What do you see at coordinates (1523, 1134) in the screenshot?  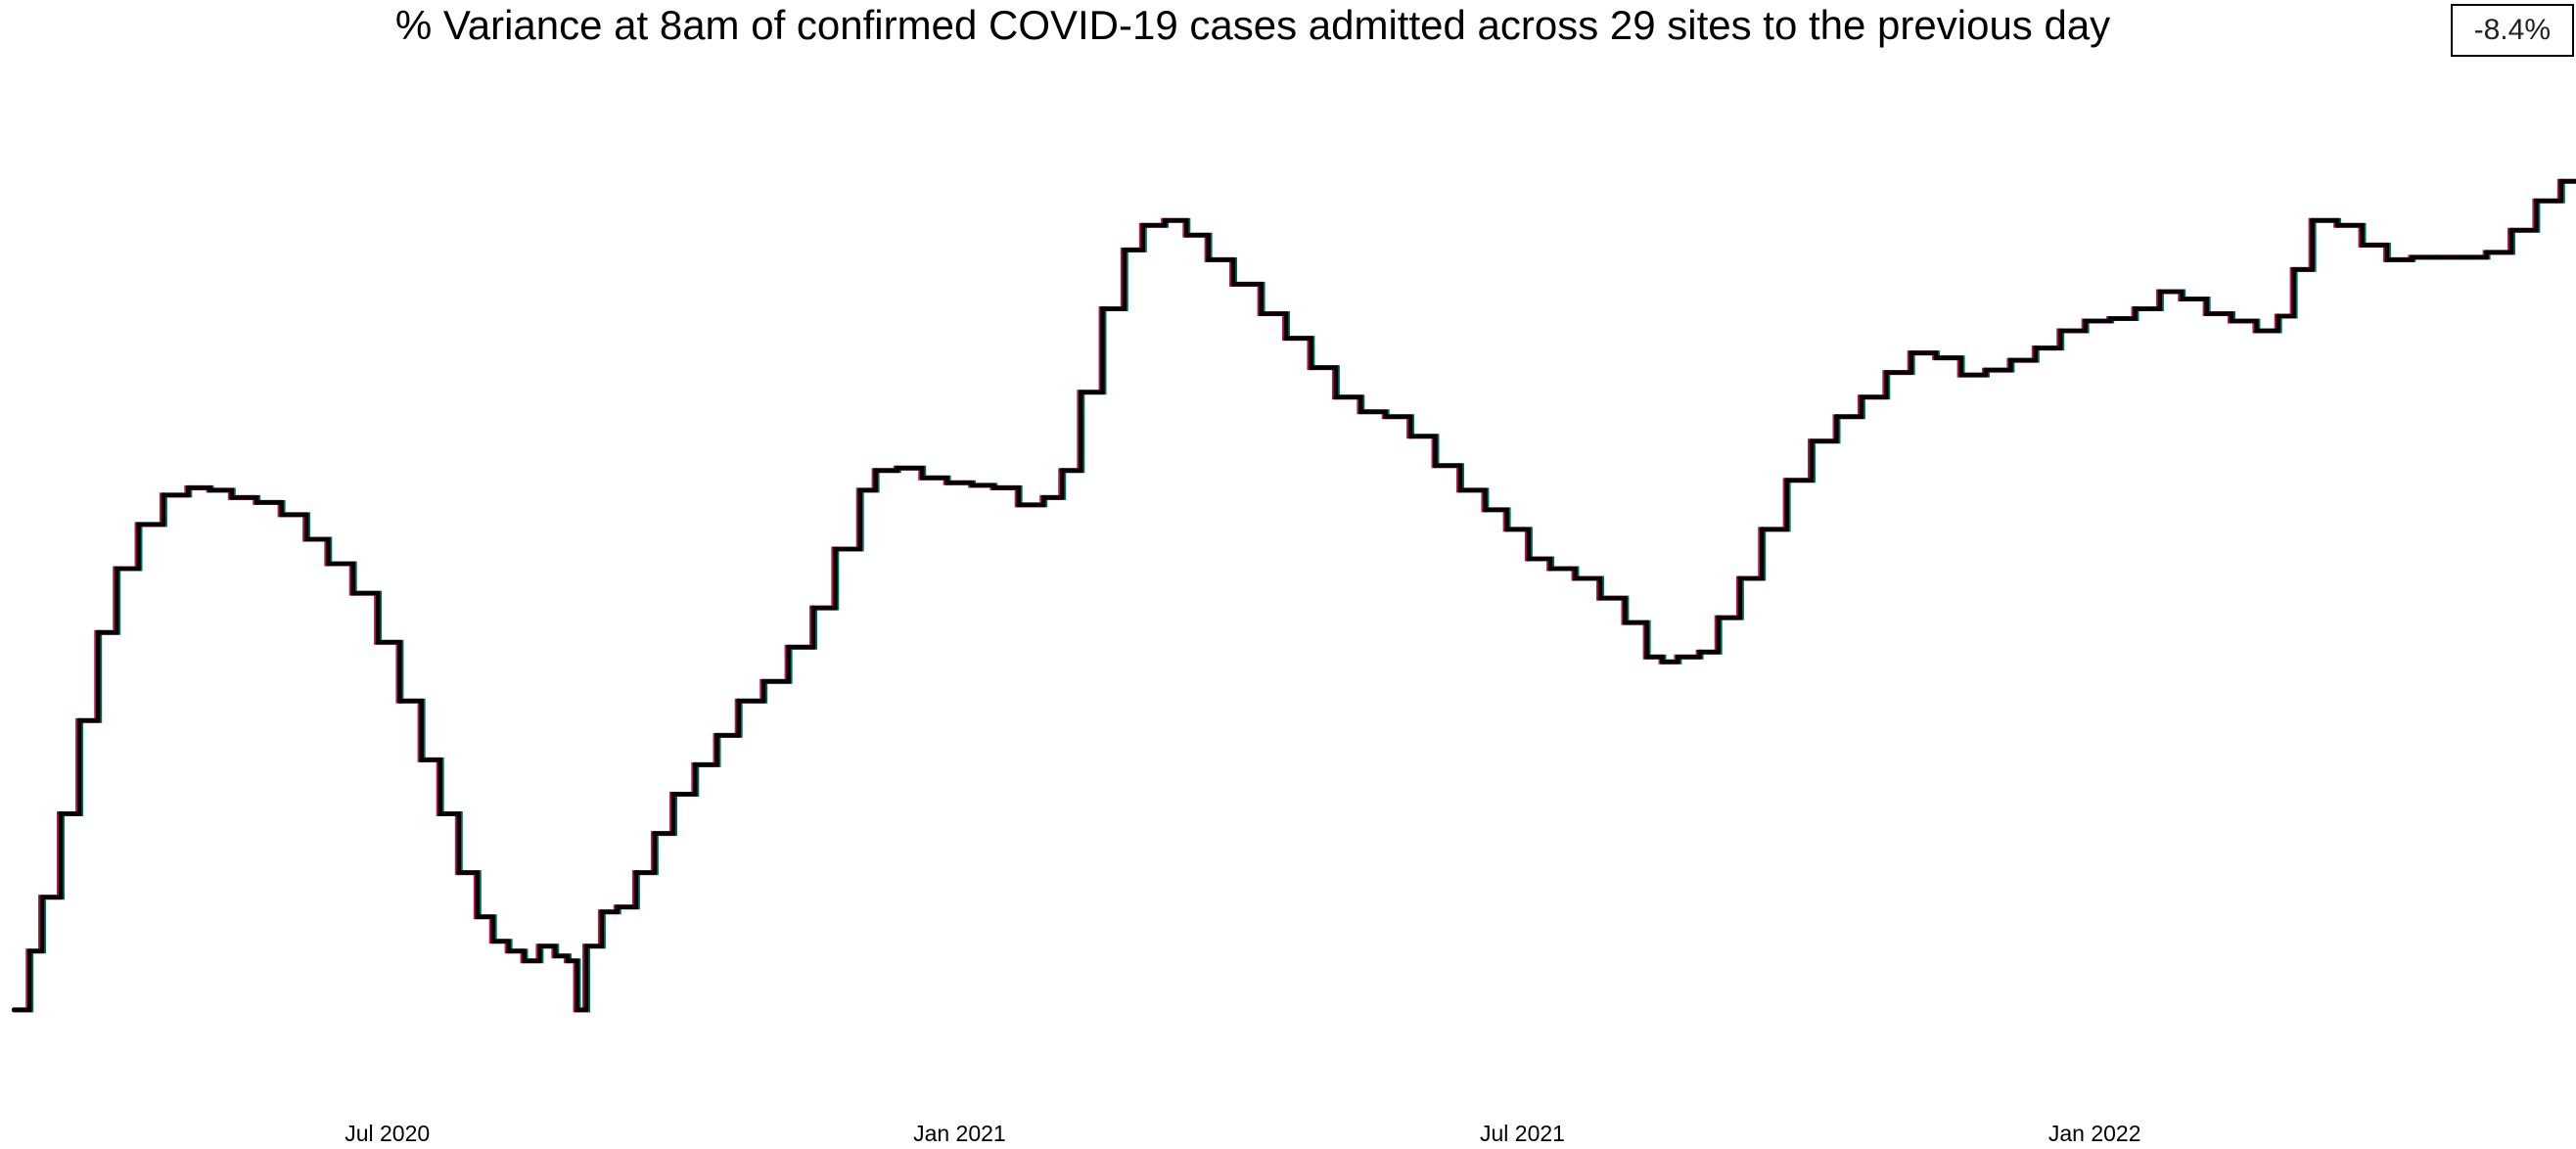 I see `x-tick-label: Jul 2021` at bounding box center [1523, 1134].